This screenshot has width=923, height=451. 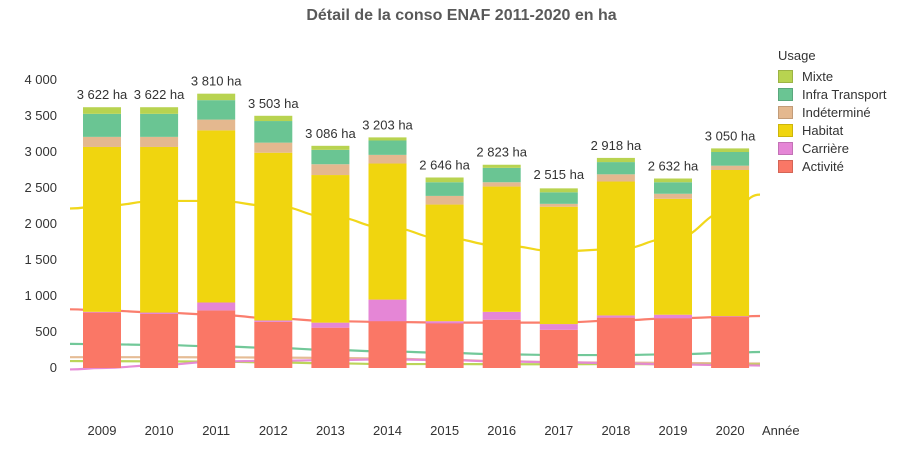 What do you see at coordinates (616, 145) in the screenshot?
I see `total-label: 2 918 ha` at bounding box center [616, 145].